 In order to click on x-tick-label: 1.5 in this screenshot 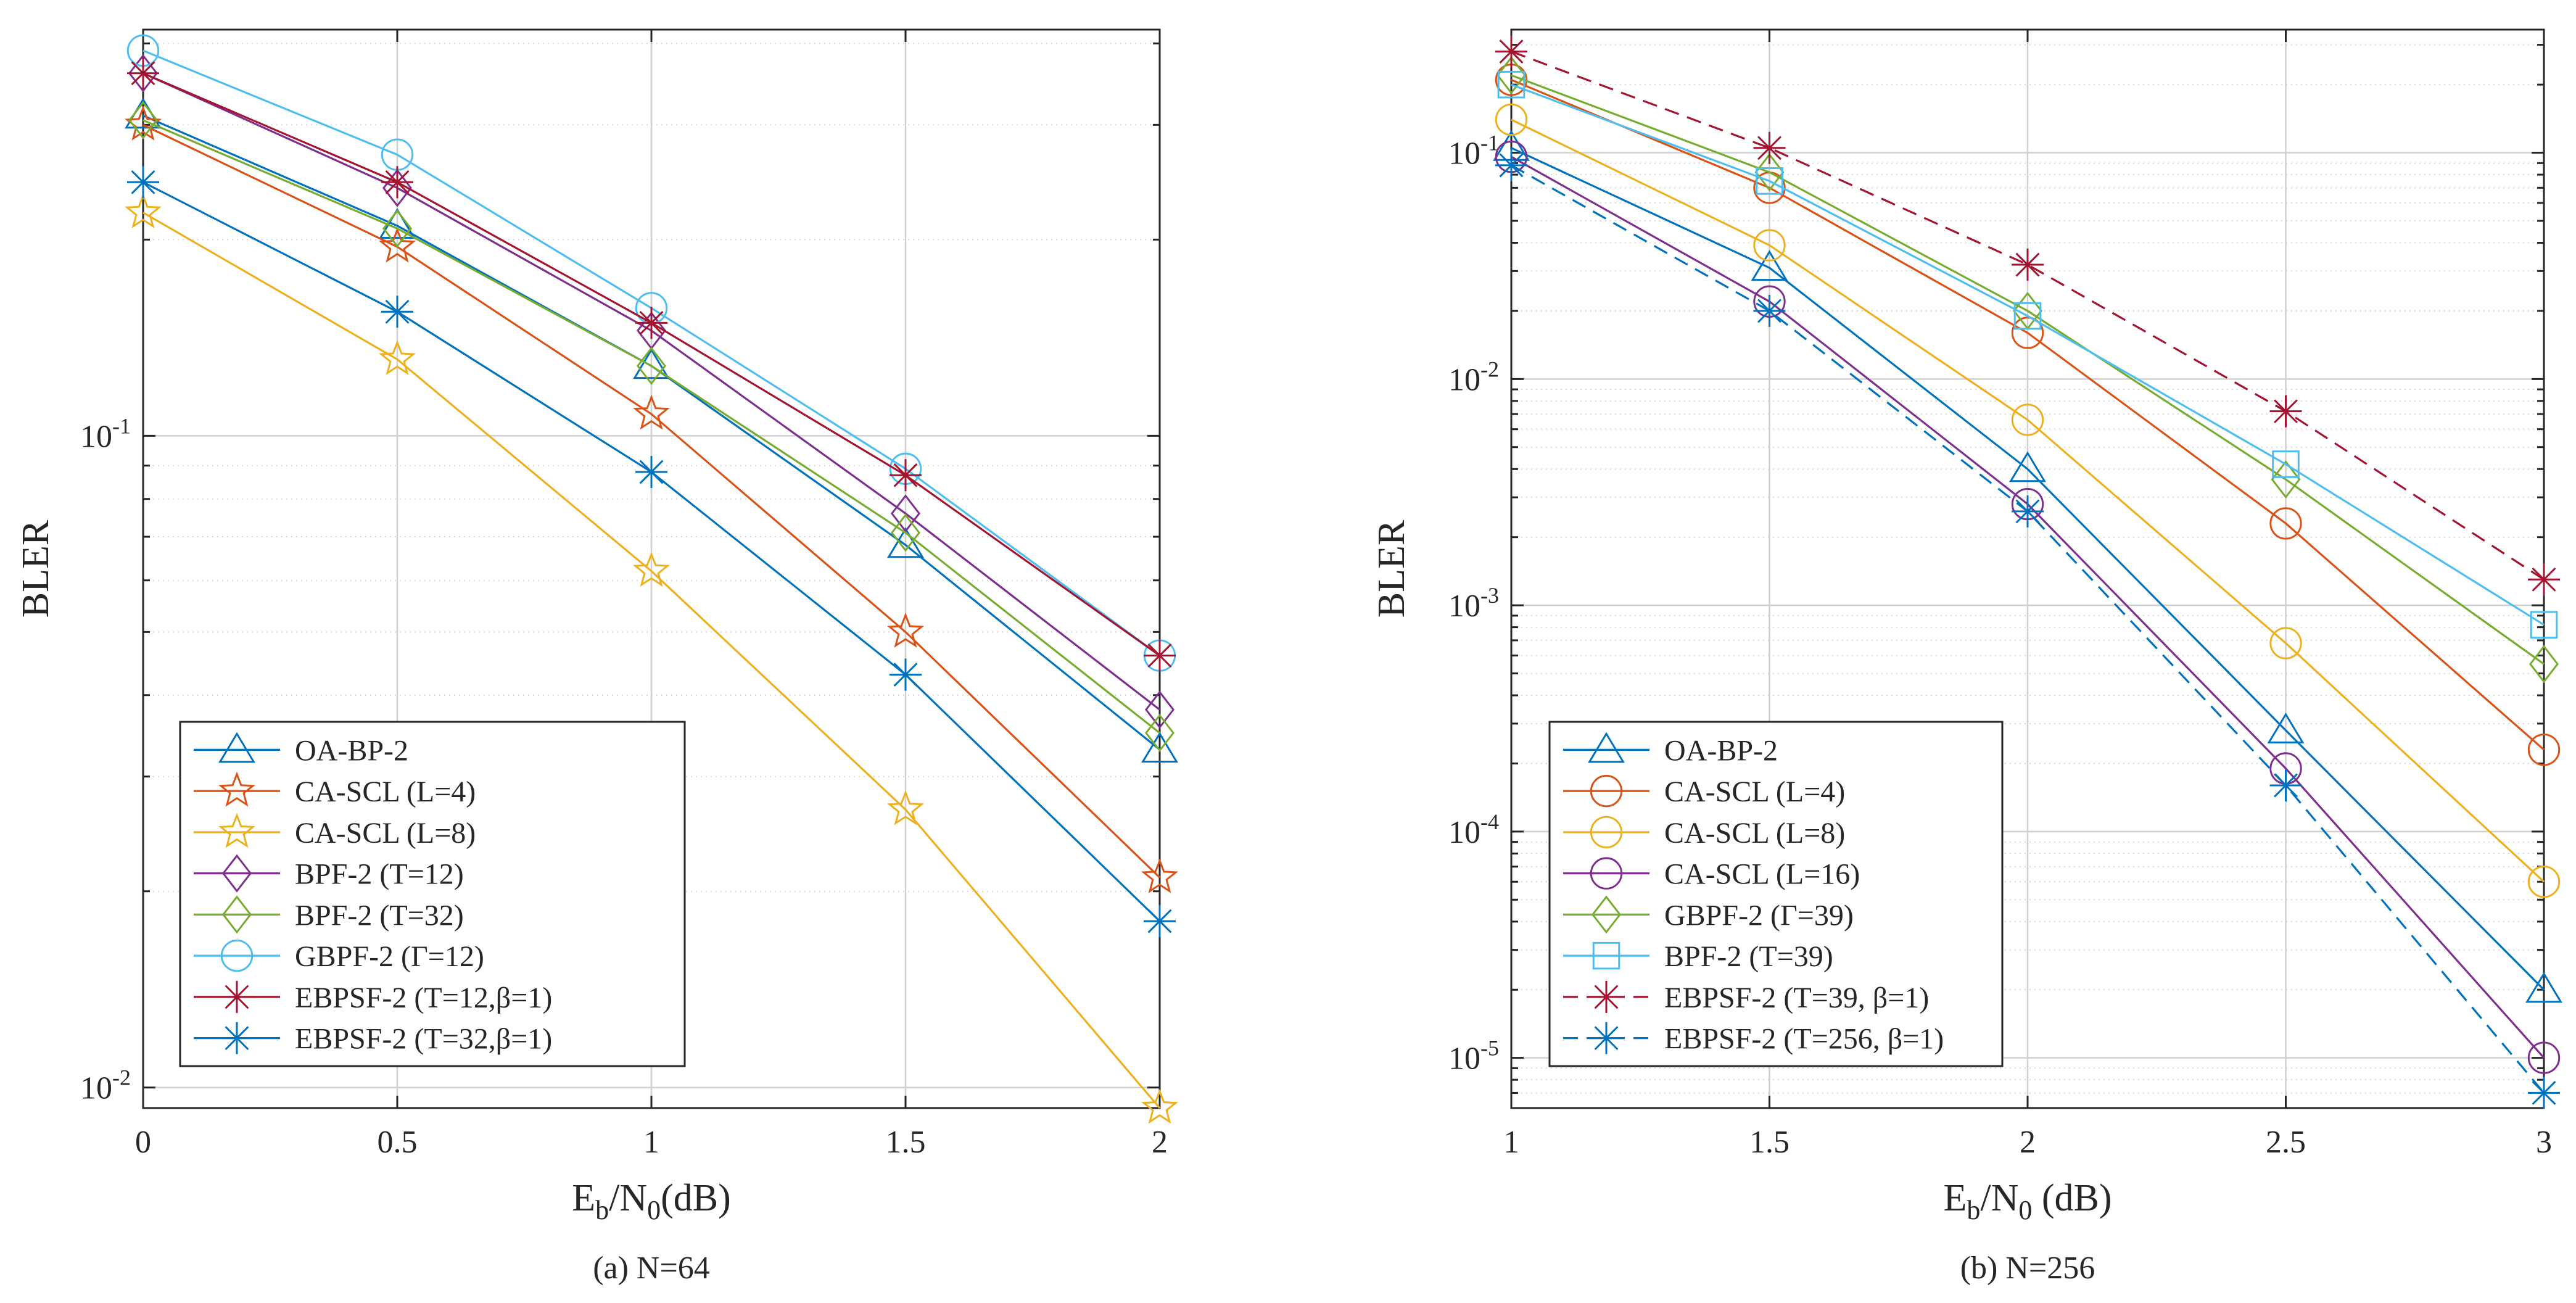, I will do `click(906, 1142)`.